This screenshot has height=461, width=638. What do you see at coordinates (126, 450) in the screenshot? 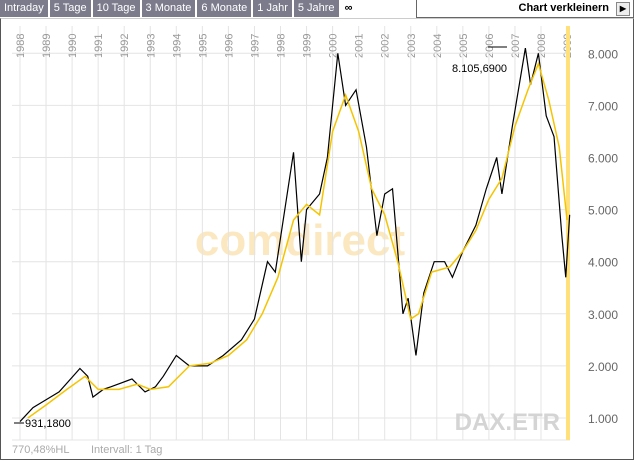
I see `interval-text: Intervall: 1 Tag` at bounding box center [126, 450].